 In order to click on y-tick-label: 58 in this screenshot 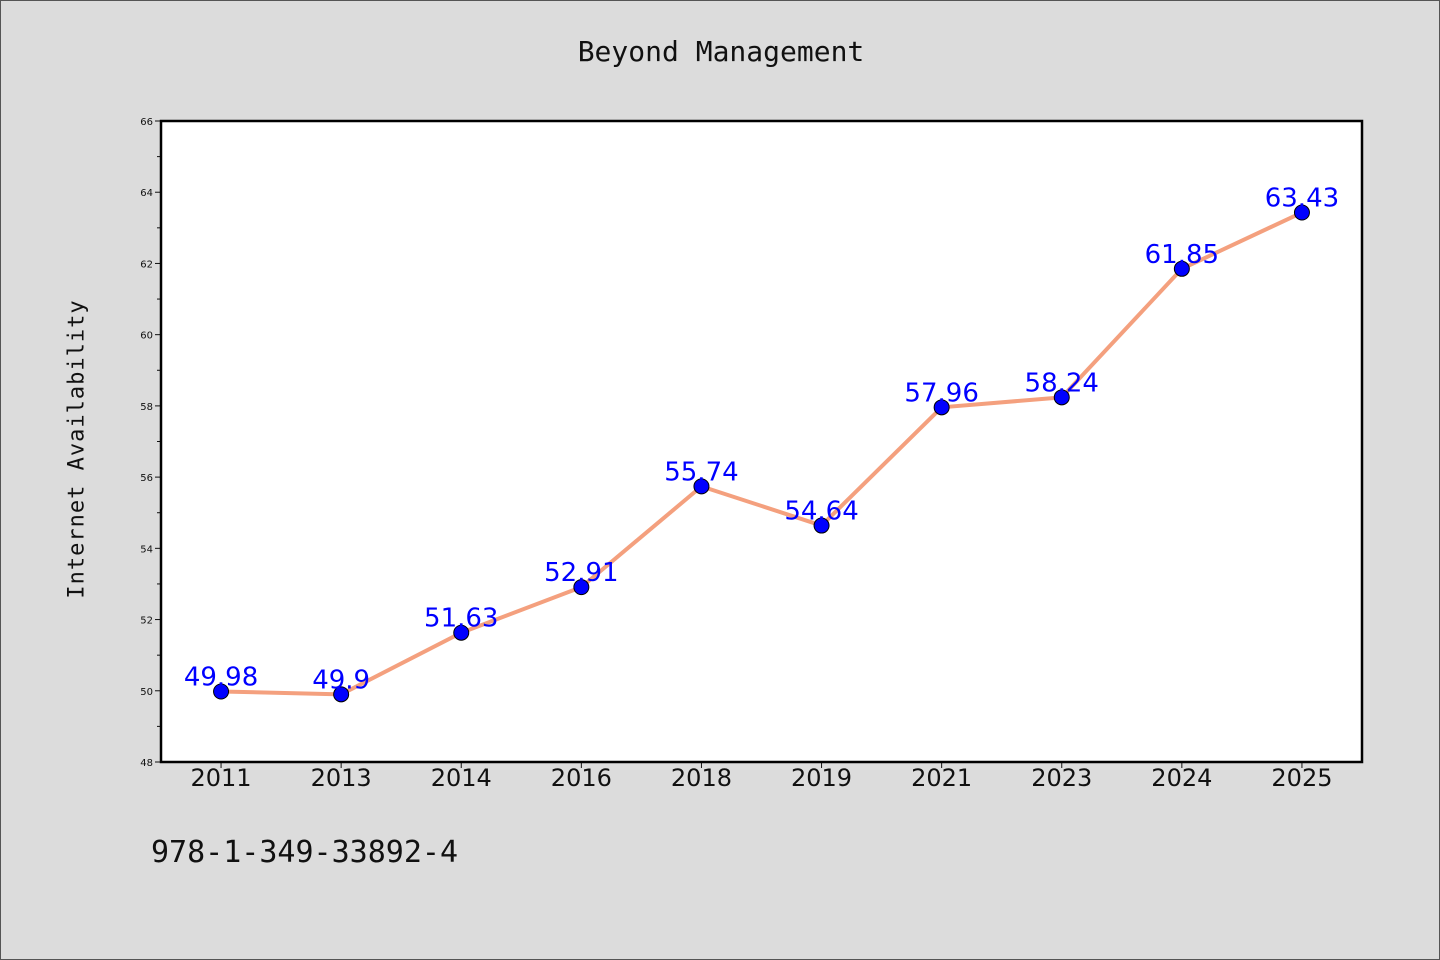, I will do `click(146, 407)`.